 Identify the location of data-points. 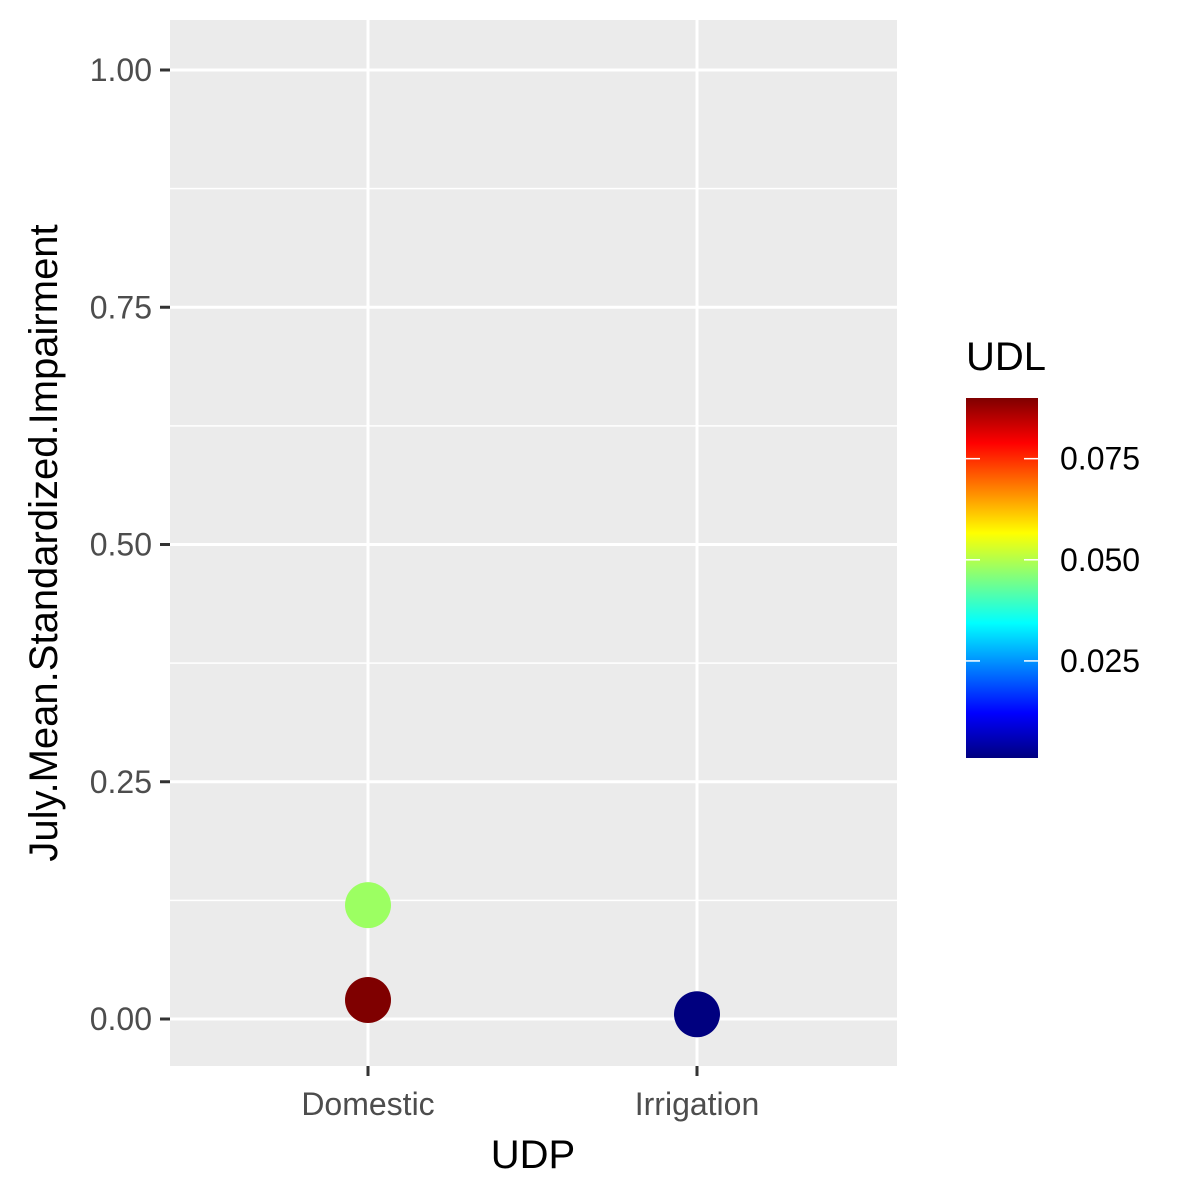
(532, 960).